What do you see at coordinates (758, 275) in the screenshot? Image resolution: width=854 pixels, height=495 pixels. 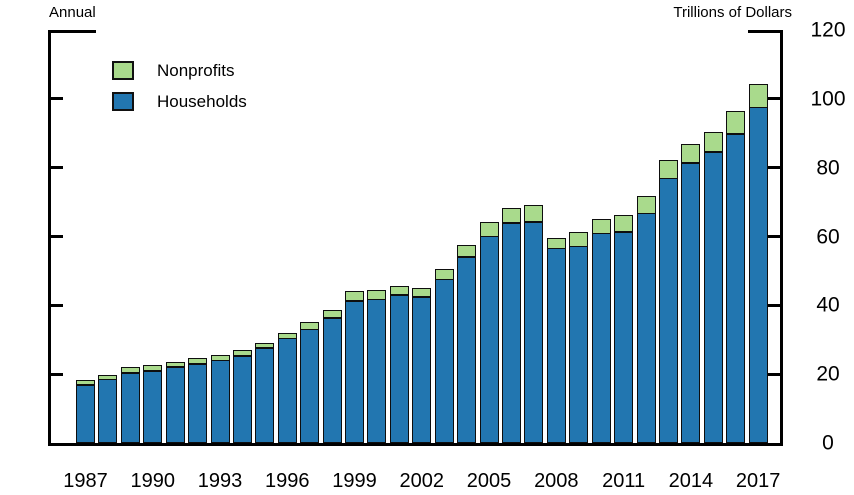 I see `bar-2017-households-segment` at bounding box center [758, 275].